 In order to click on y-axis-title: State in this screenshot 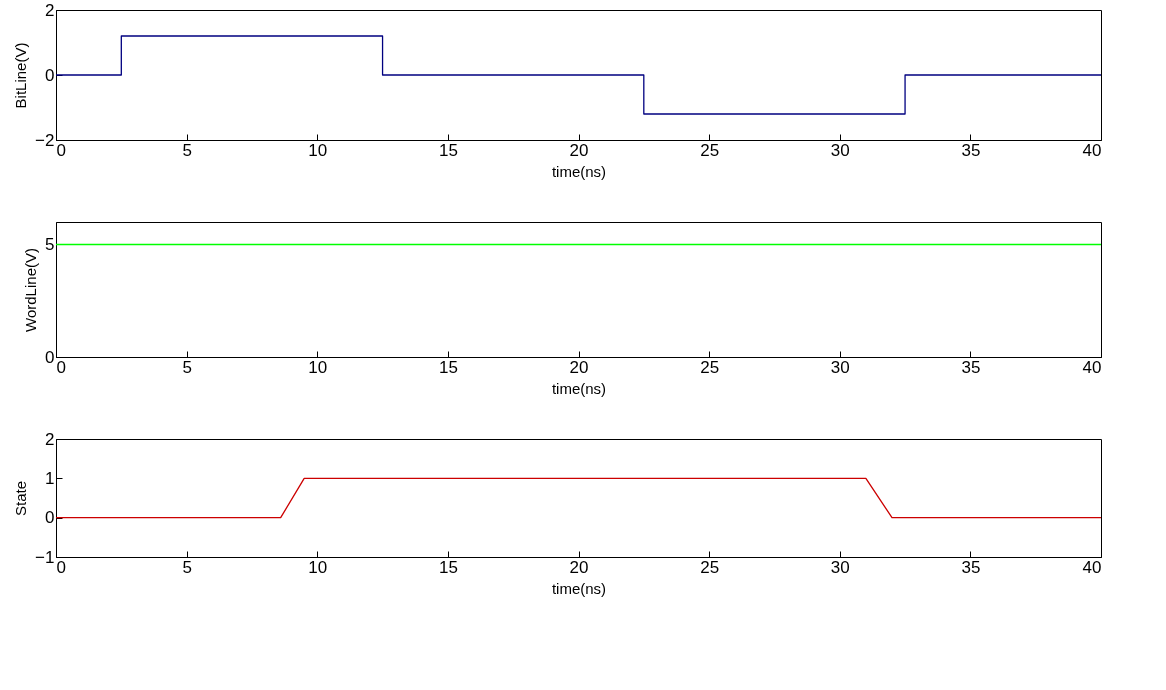, I will do `click(21, 498)`.